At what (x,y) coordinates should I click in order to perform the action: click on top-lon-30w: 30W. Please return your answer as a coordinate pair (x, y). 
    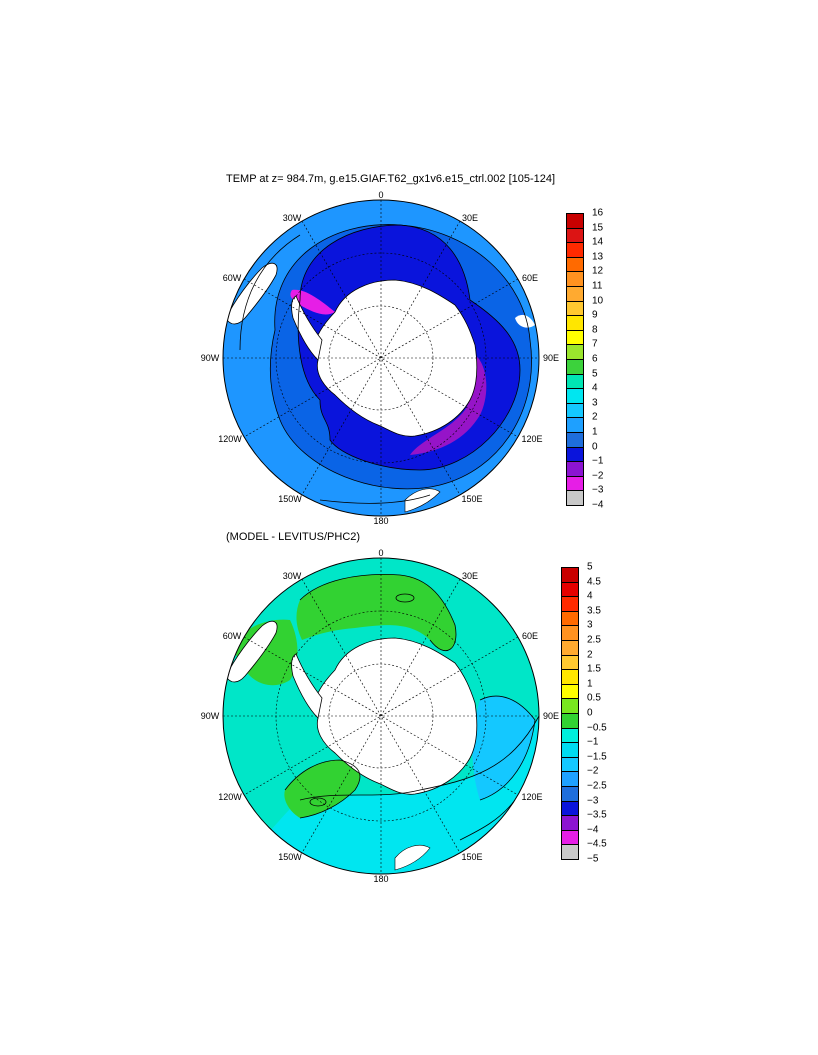
    Looking at the image, I should click on (292, 218).